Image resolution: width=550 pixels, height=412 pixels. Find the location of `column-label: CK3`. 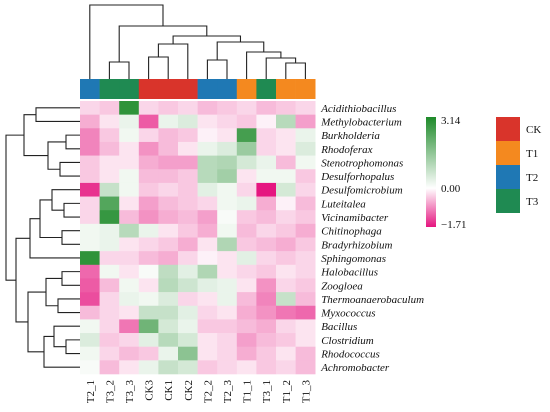

column-label: CK3 is located at coordinates (150, 390).